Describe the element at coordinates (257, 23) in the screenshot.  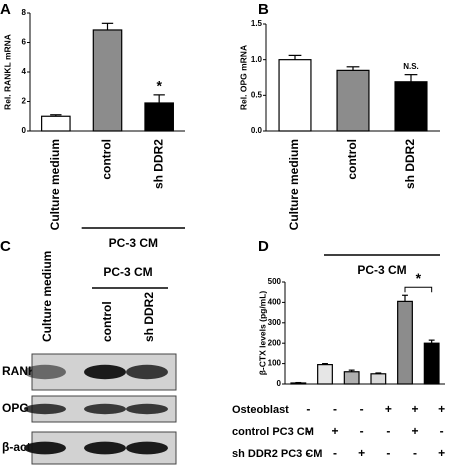
I see `y-tick-label: 1.5` at that location.